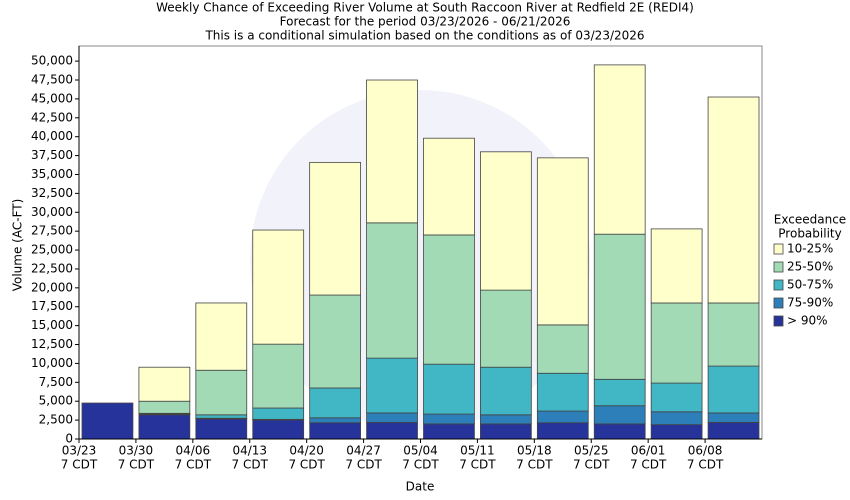 This screenshot has height=500, width=850. I want to click on y-tick-label: 32,500, so click(52, 193).